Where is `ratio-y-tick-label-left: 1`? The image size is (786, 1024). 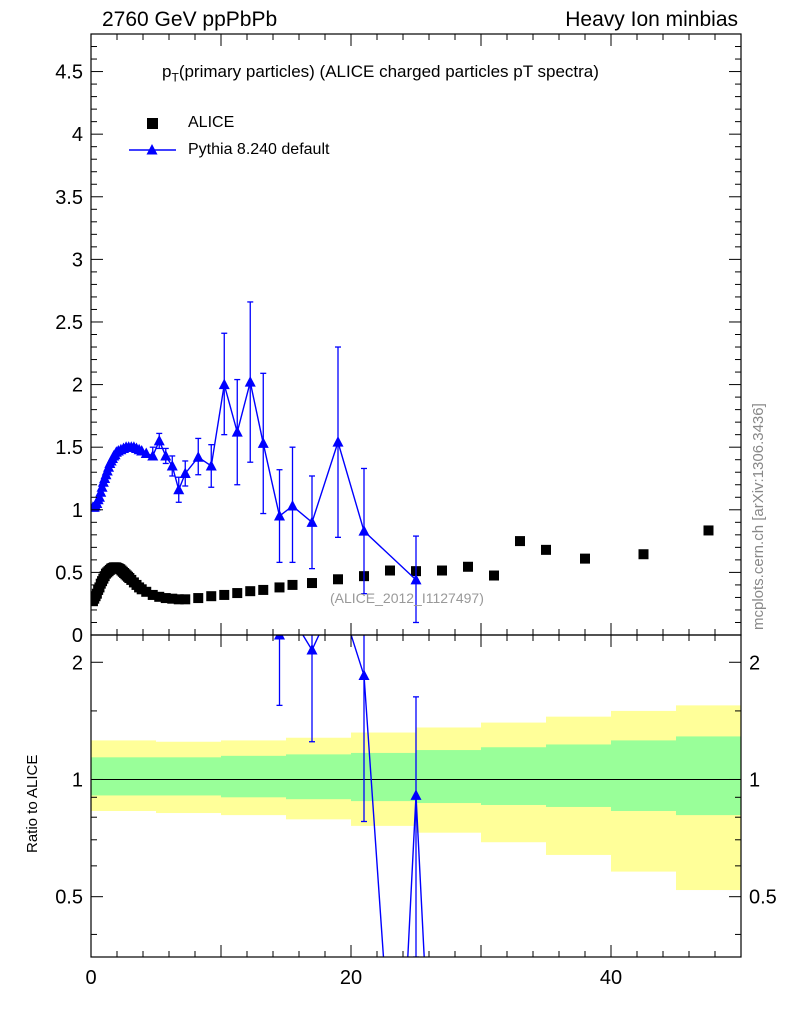
ratio-y-tick-label-left: 1 is located at coordinates (77, 780).